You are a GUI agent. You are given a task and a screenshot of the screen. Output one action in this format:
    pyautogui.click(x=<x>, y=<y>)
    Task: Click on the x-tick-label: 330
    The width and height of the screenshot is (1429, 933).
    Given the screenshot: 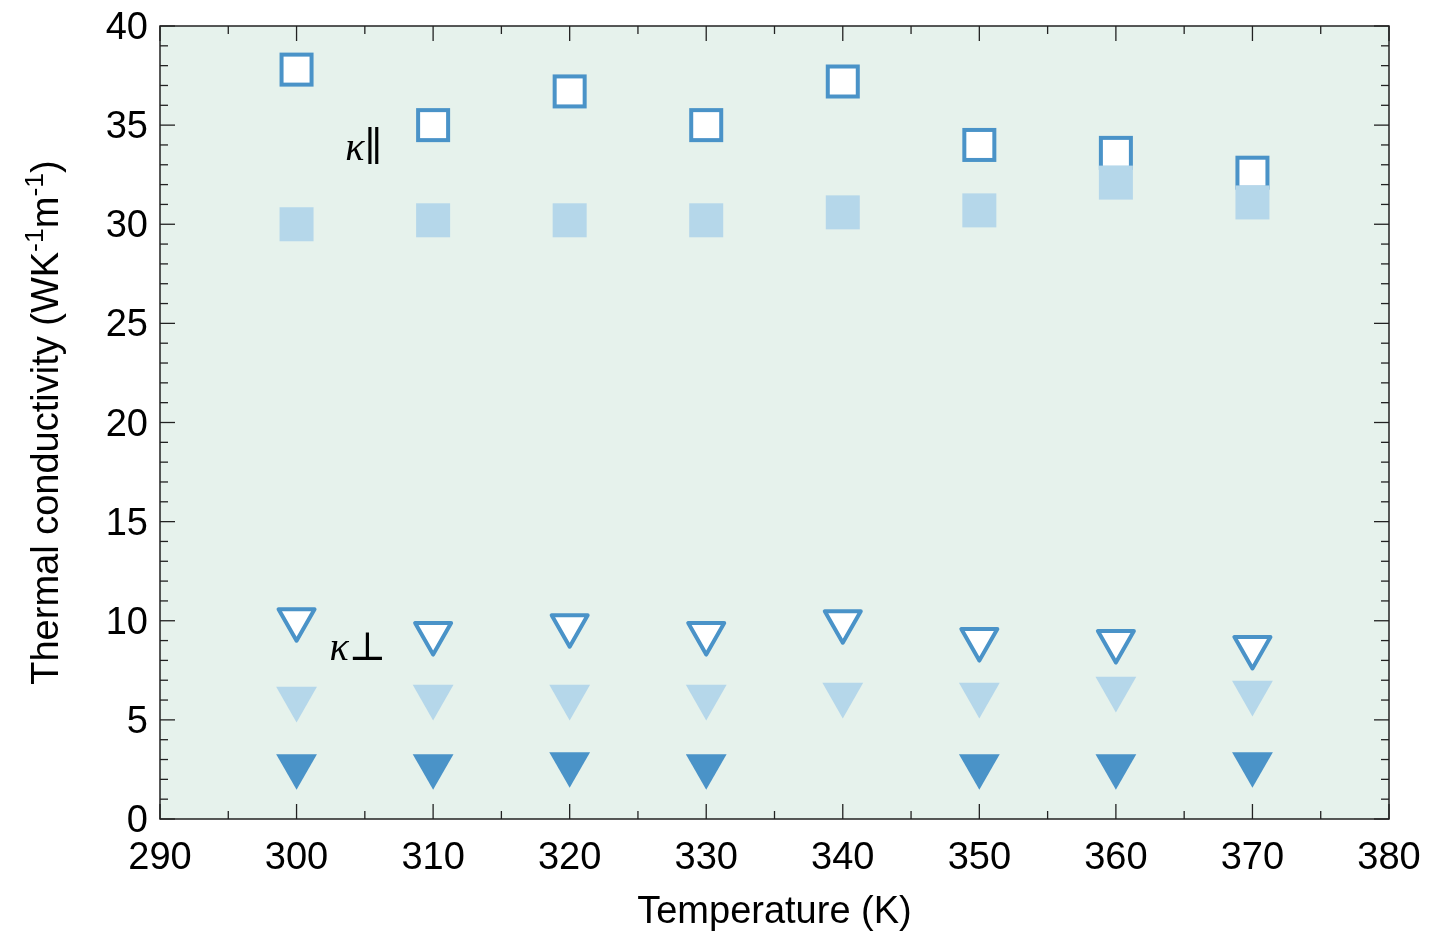 What is the action you would take?
    pyautogui.click(x=706, y=856)
    